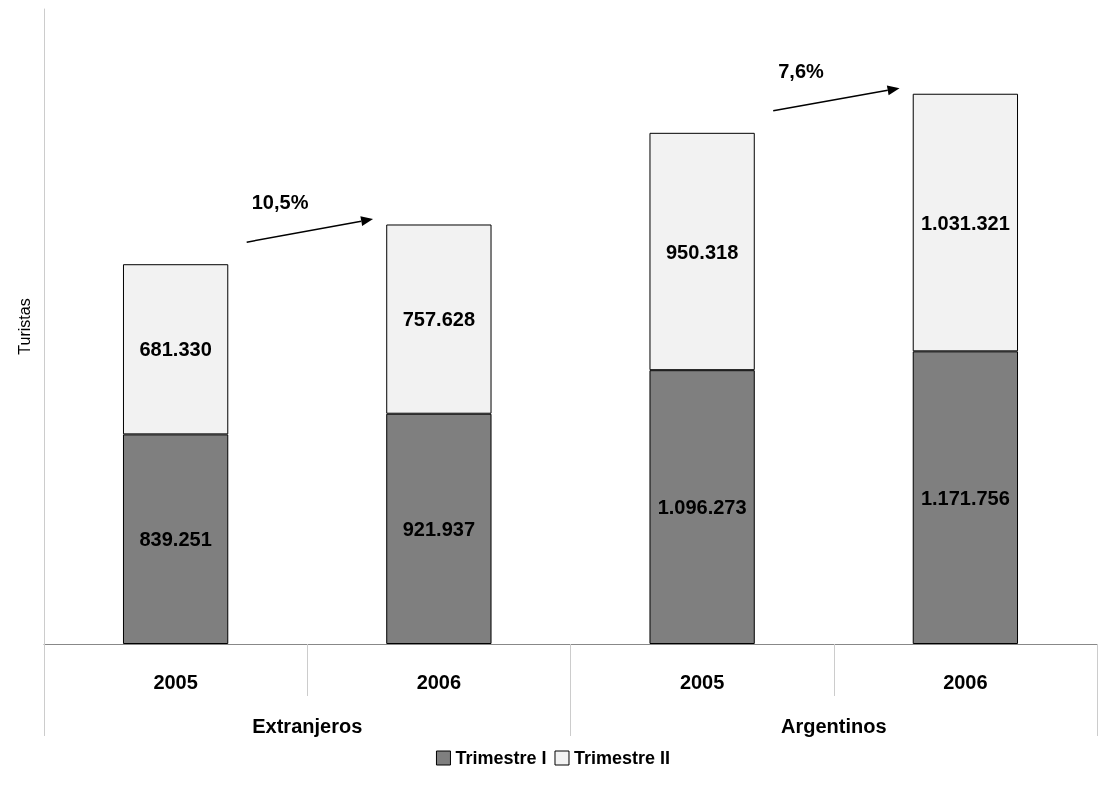  What do you see at coordinates (175, 349) in the screenshot?
I see `data-label: 681.330` at bounding box center [175, 349].